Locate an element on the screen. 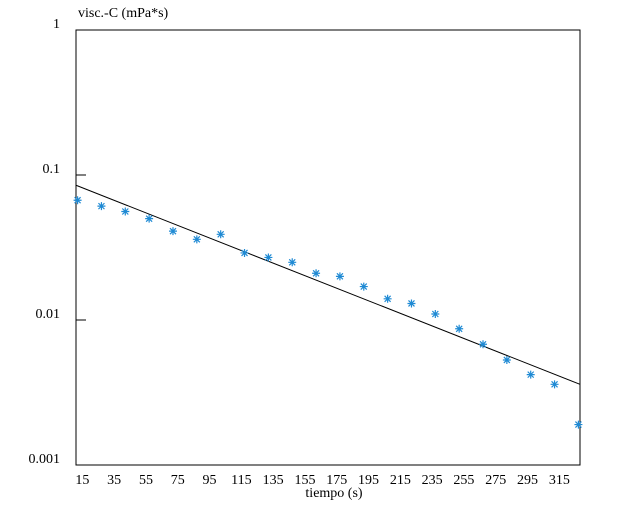  x-tick-label: 115 is located at coordinates (241, 480).